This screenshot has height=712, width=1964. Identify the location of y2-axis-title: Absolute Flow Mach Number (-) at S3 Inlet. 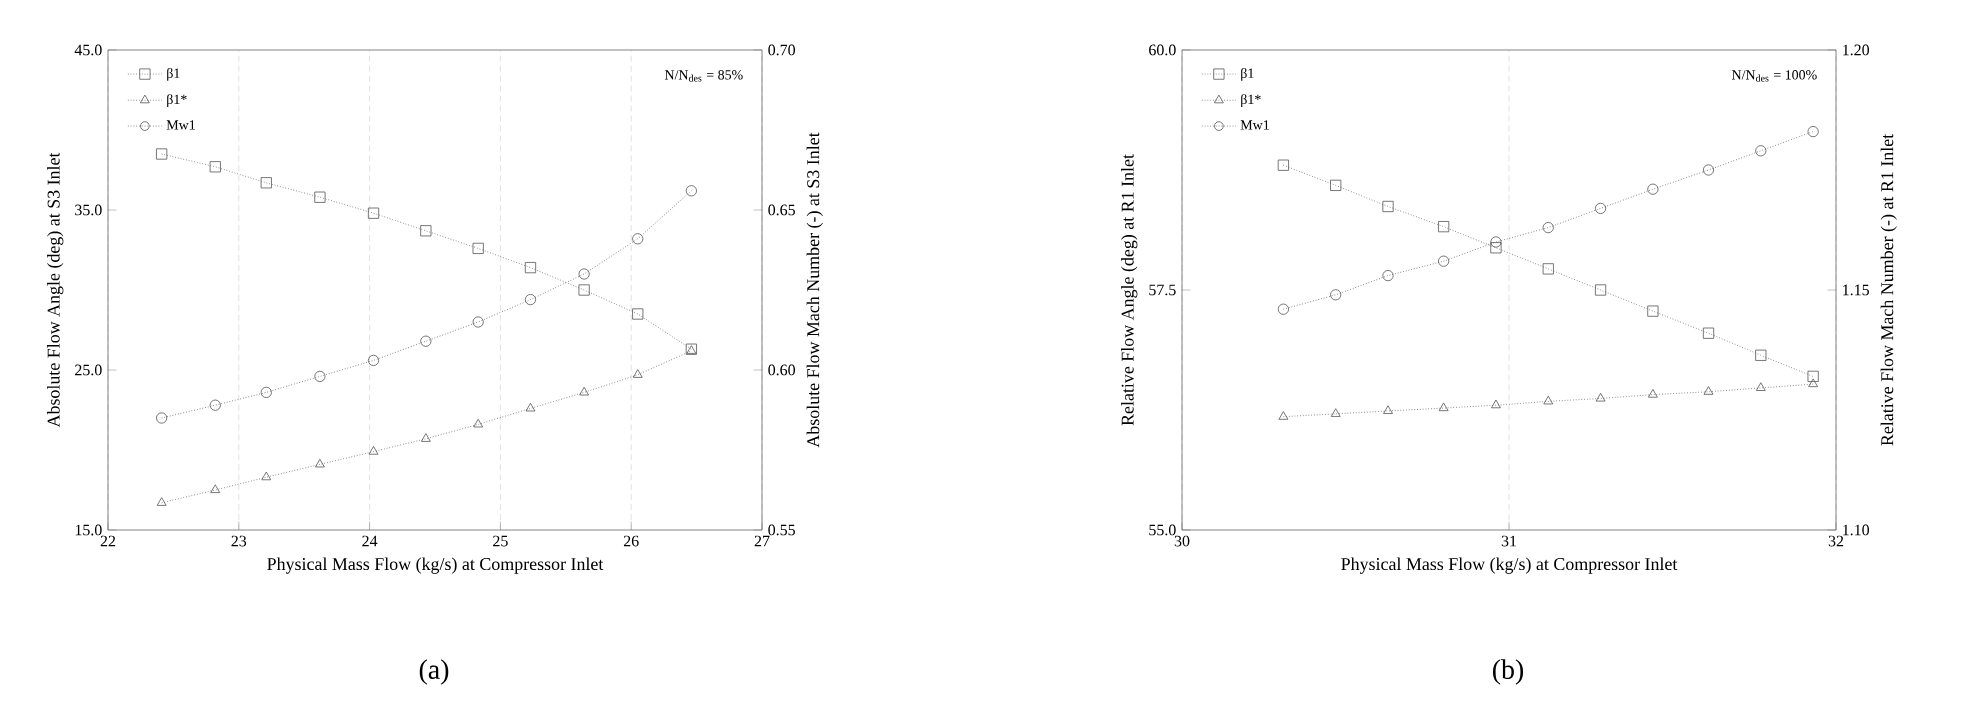
(814, 290).